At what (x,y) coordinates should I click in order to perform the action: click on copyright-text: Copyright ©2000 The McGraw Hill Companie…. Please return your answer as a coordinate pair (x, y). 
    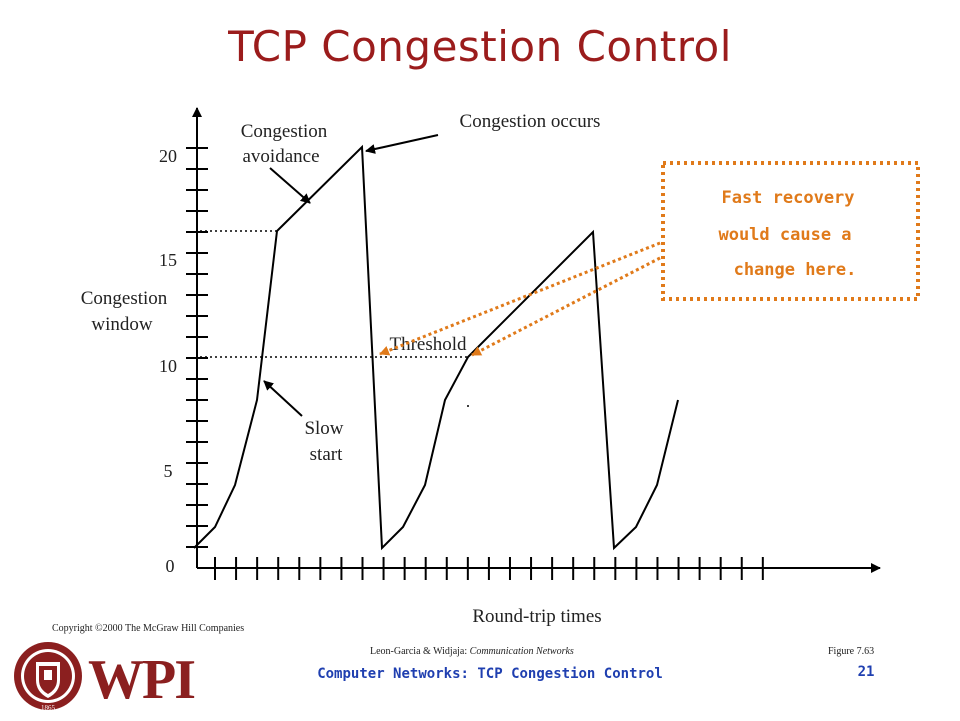
    Looking at the image, I should click on (148, 628).